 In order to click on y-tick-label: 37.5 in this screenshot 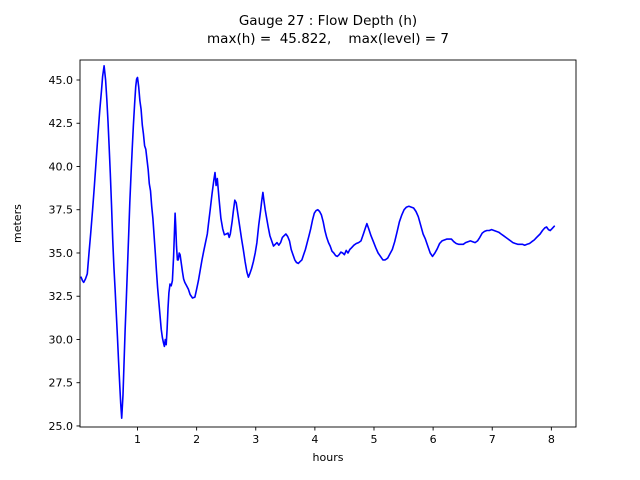, I will do `click(61, 210)`.